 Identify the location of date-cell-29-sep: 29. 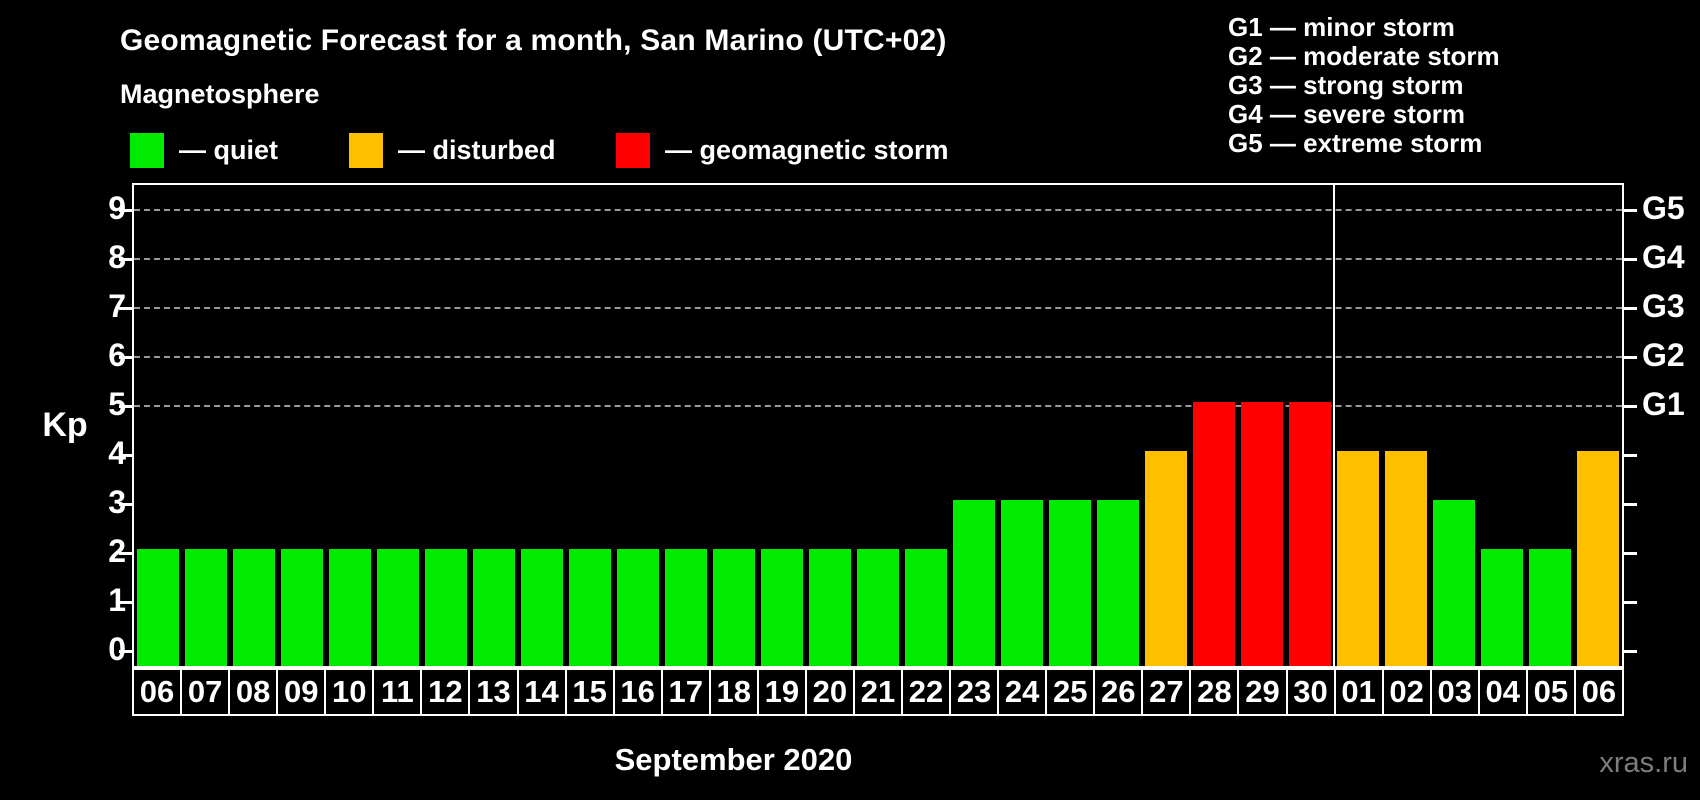
(1262, 692).